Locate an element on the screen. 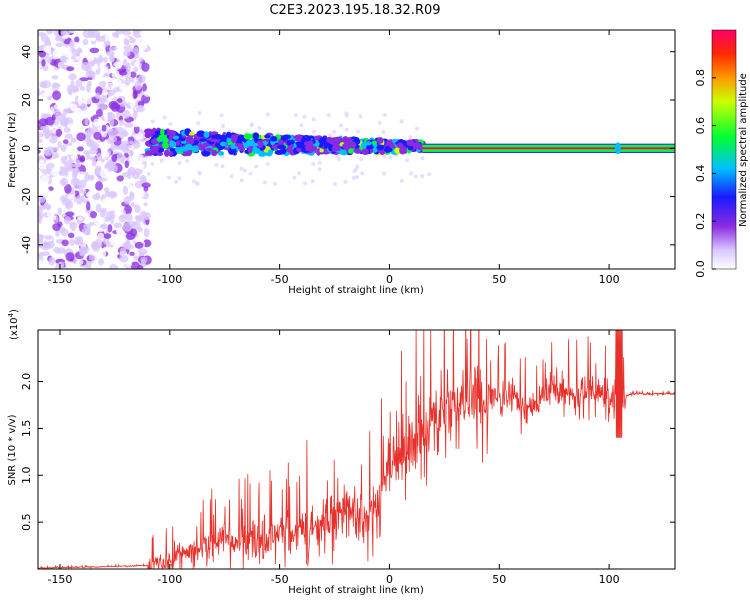  spectrogram-xtick-label: -150 is located at coordinates (59, 279).